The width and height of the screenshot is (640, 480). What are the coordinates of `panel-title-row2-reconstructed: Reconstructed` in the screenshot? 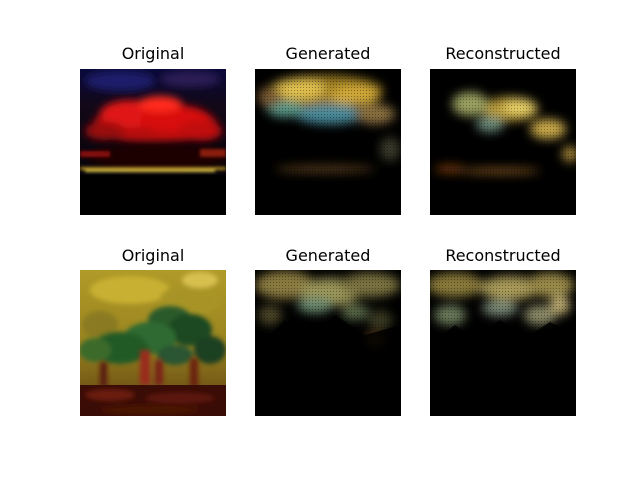 It's located at (503, 255).